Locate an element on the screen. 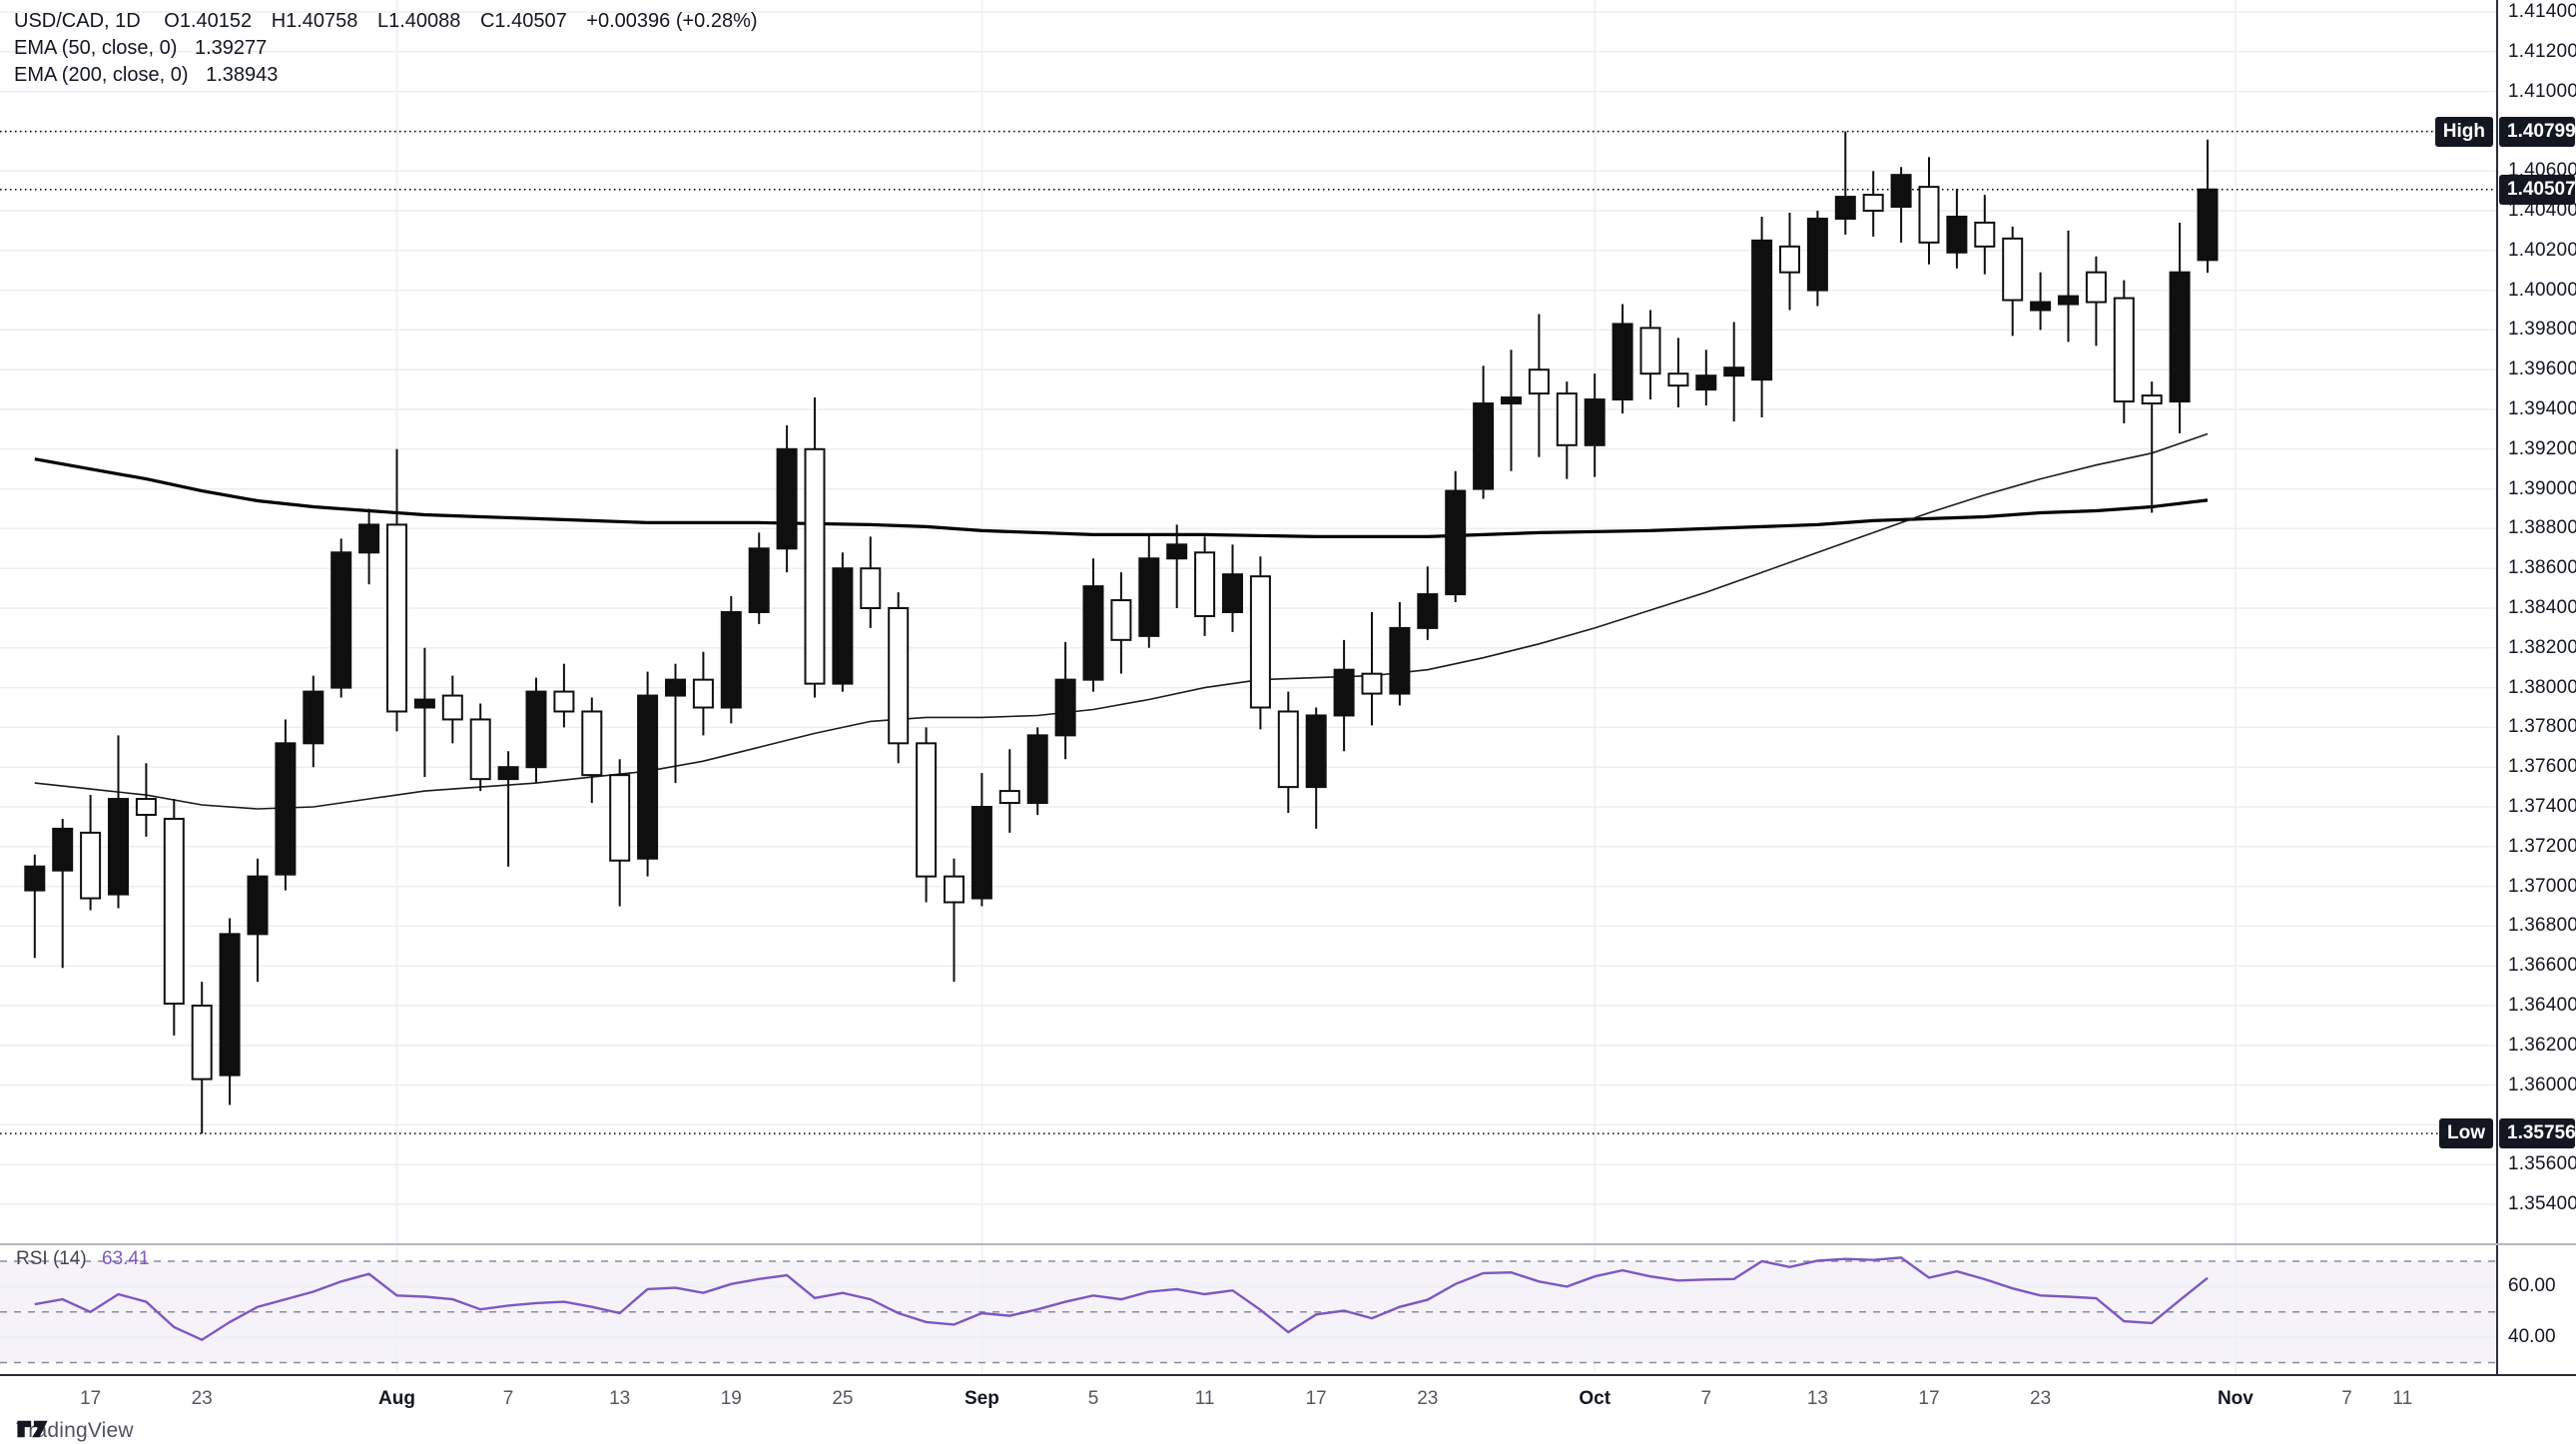 Image resolution: width=2576 pixels, height=1444 pixels. time-label-day: 7 is located at coordinates (508, 1399).